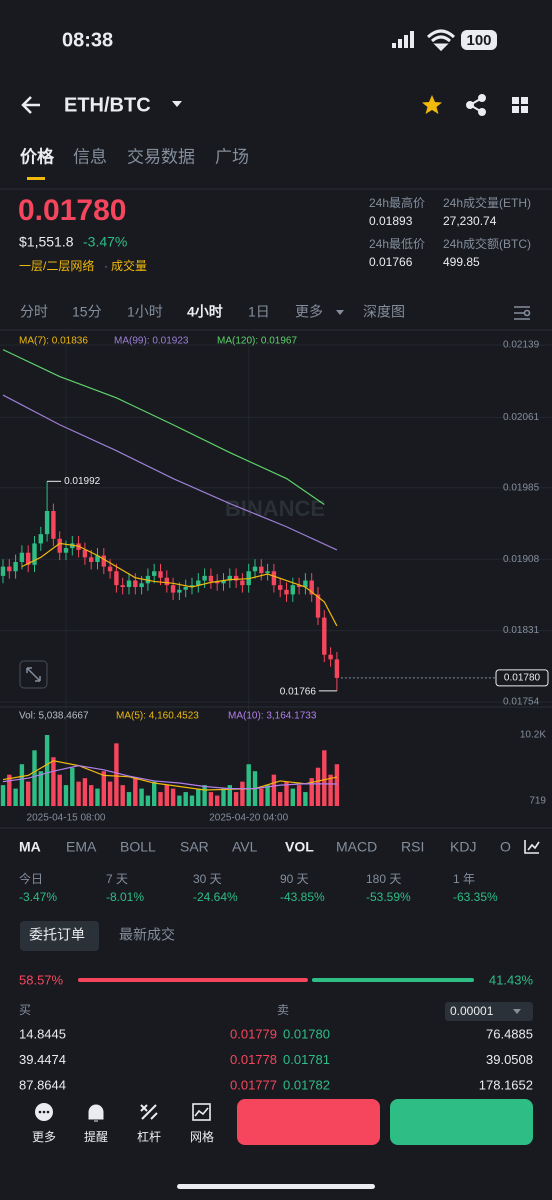 The width and height of the screenshot is (552, 1200). Describe the element at coordinates (90, 156) in the screenshot. I see `tab: 信息` at that location.